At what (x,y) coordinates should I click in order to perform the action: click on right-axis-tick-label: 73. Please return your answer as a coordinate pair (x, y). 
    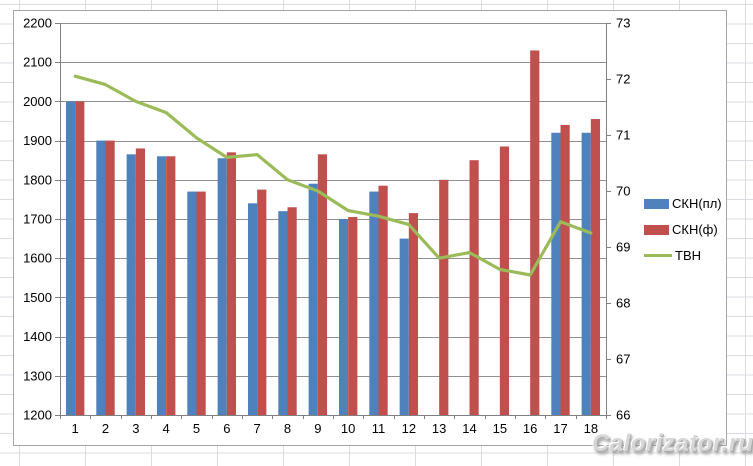
    Looking at the image, I should click on (623, 23).